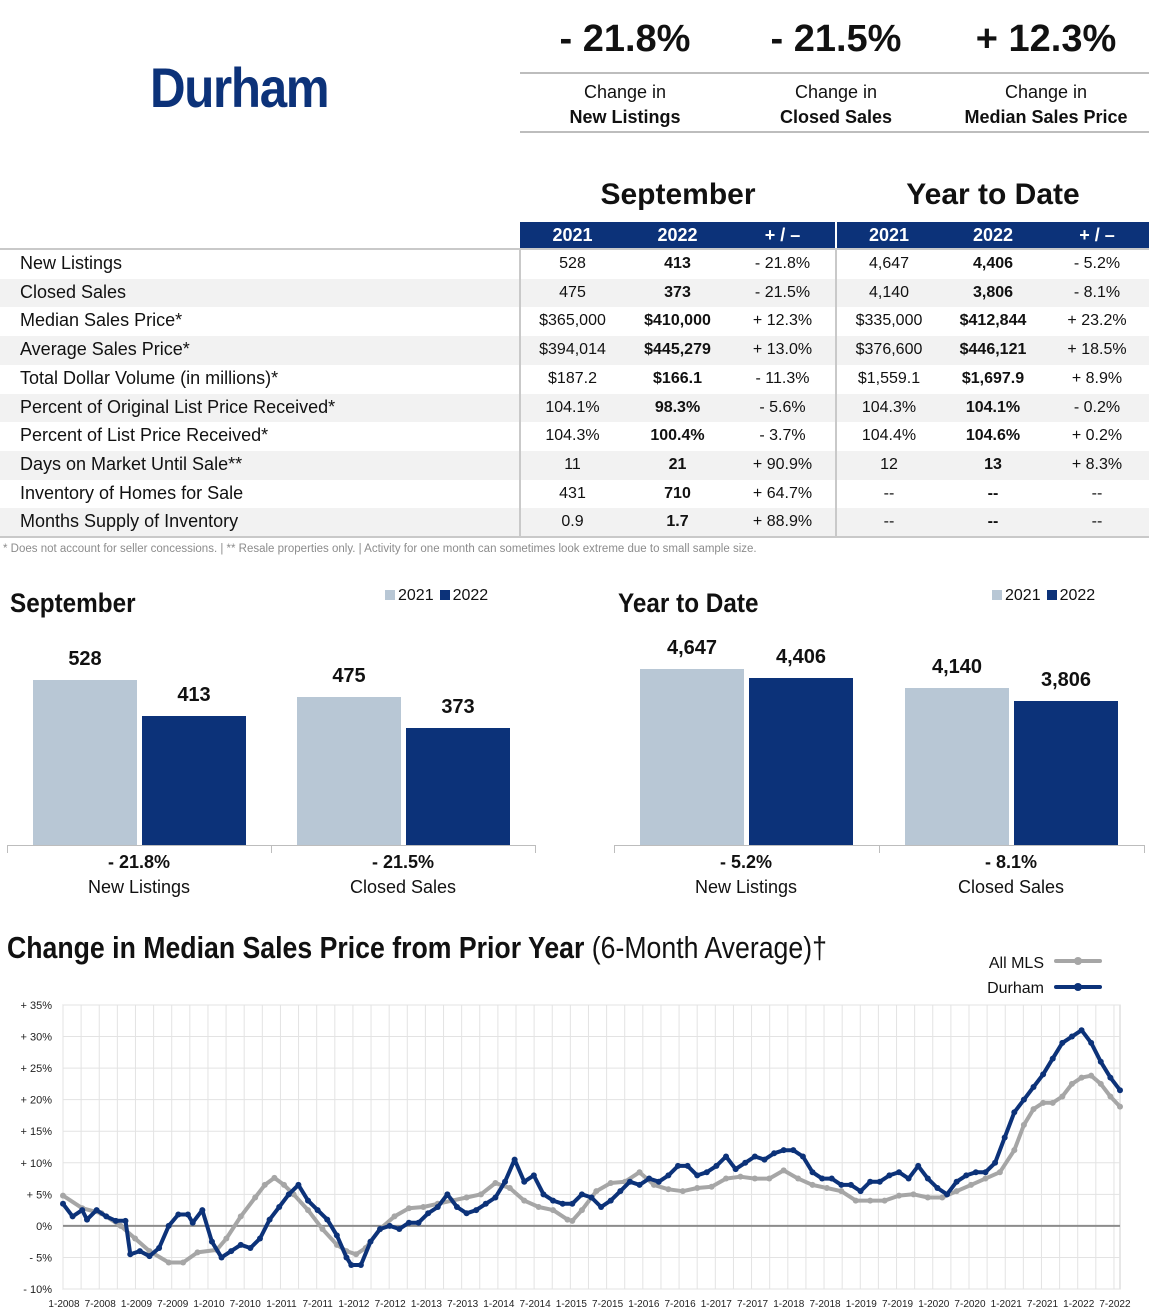 Image resolution: width=1149 pixels, height=1312 pixels. I want to click on x-tick-label: 7-2017, so click(753, 1304).